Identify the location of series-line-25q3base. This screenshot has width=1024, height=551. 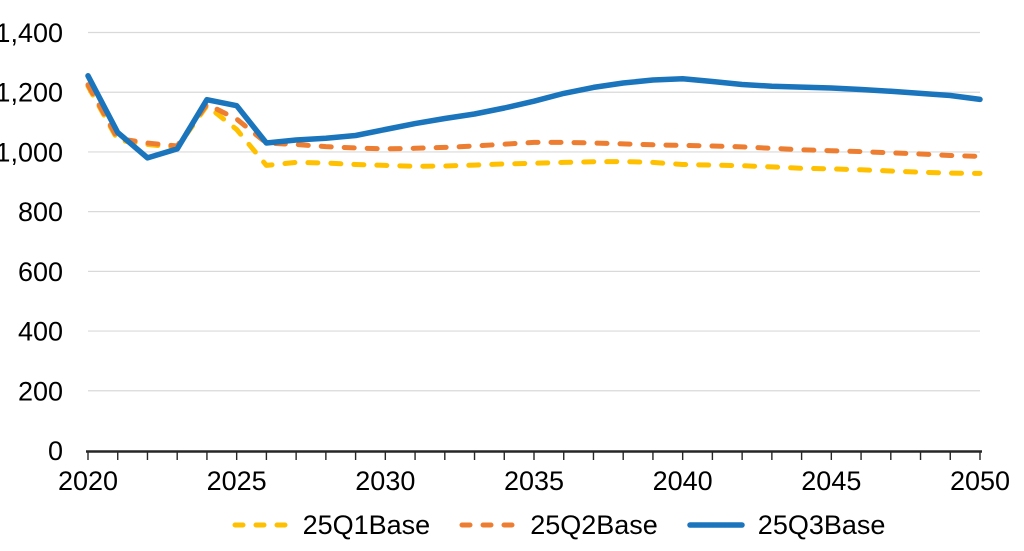
(534, 117).